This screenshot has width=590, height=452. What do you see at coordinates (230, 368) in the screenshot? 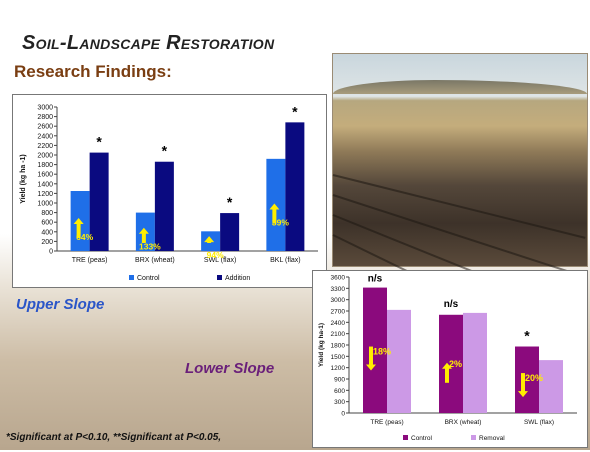
I see `lower-slope-label: Lower Slope` at bounding box center [230, 368].